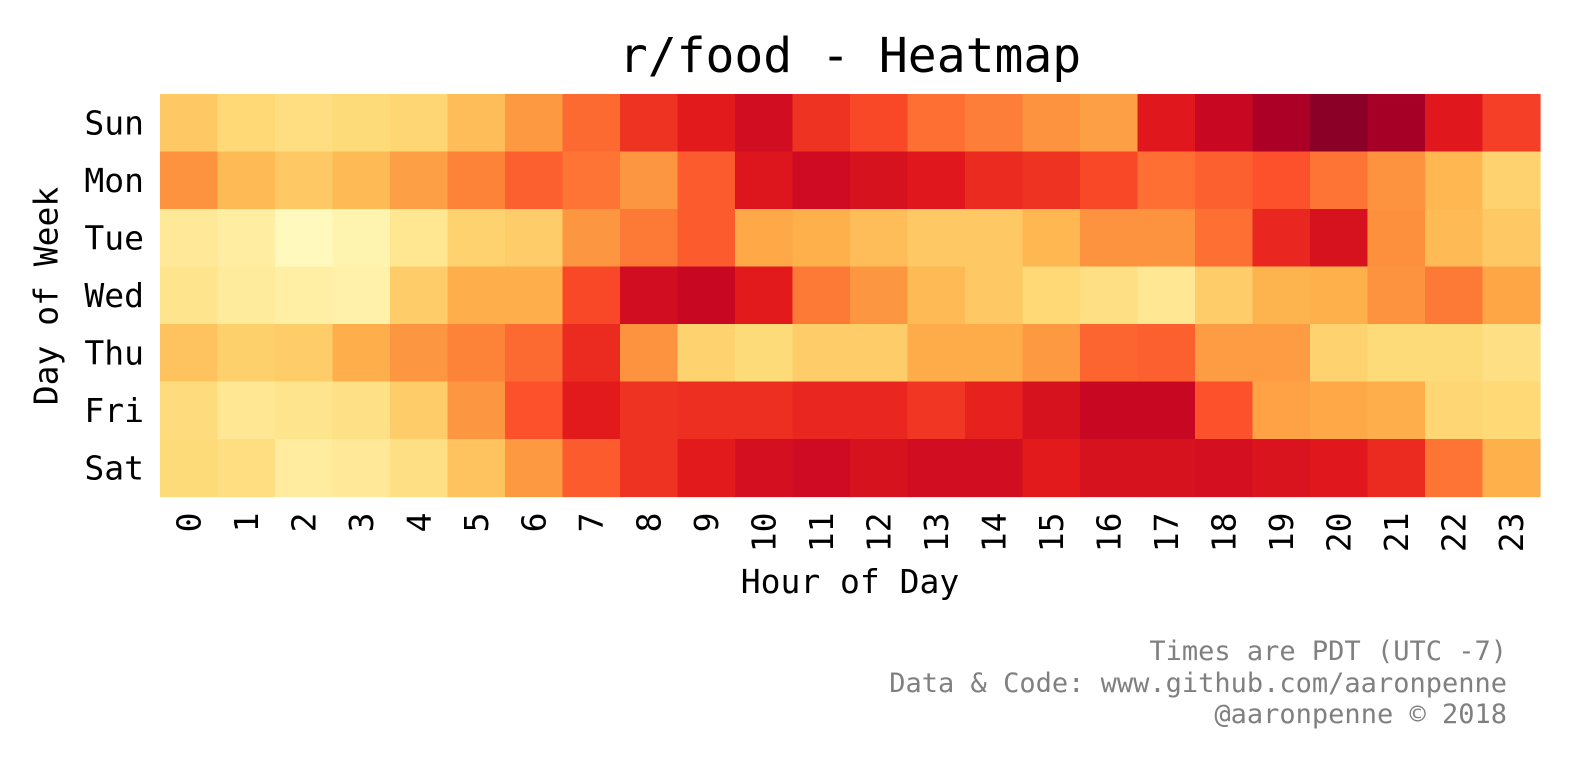 This screenshot has width=1588, height=773. Describe the element at coordinates (878, 533) in the screenshot. I see `x-tick-label: 12` at that location.